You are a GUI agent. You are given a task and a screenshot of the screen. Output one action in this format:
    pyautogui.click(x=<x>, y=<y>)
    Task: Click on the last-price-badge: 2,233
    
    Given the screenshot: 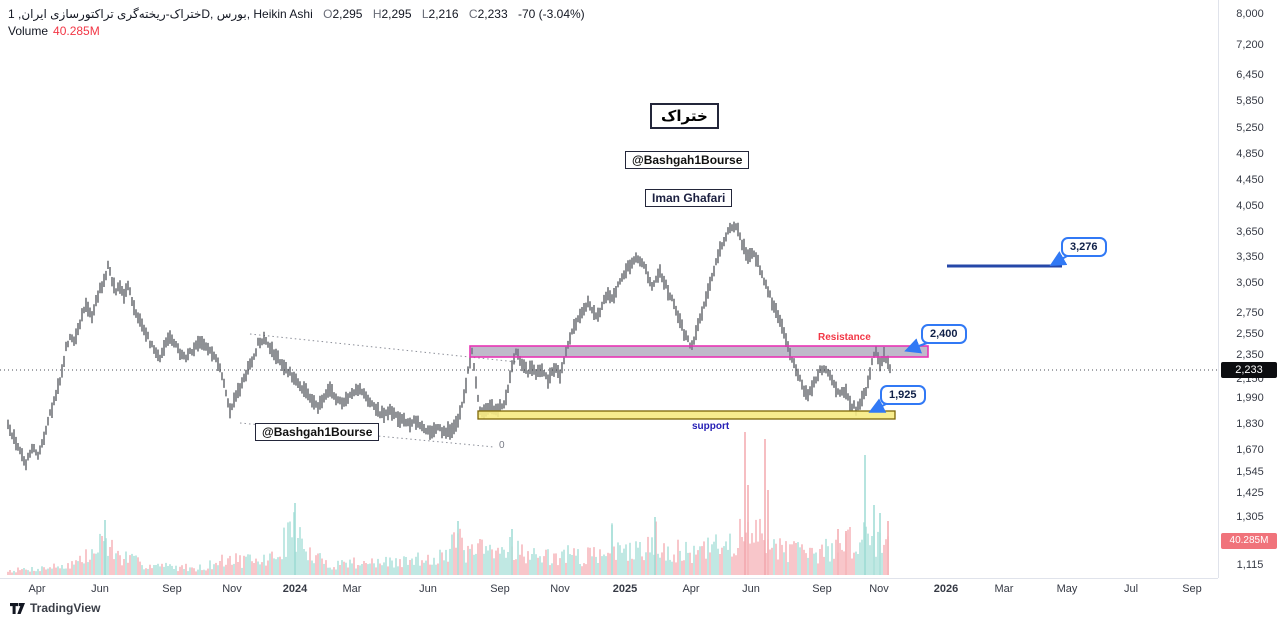 What is the action you would take?
    pyautogui.click(x=1249, y=370)
    